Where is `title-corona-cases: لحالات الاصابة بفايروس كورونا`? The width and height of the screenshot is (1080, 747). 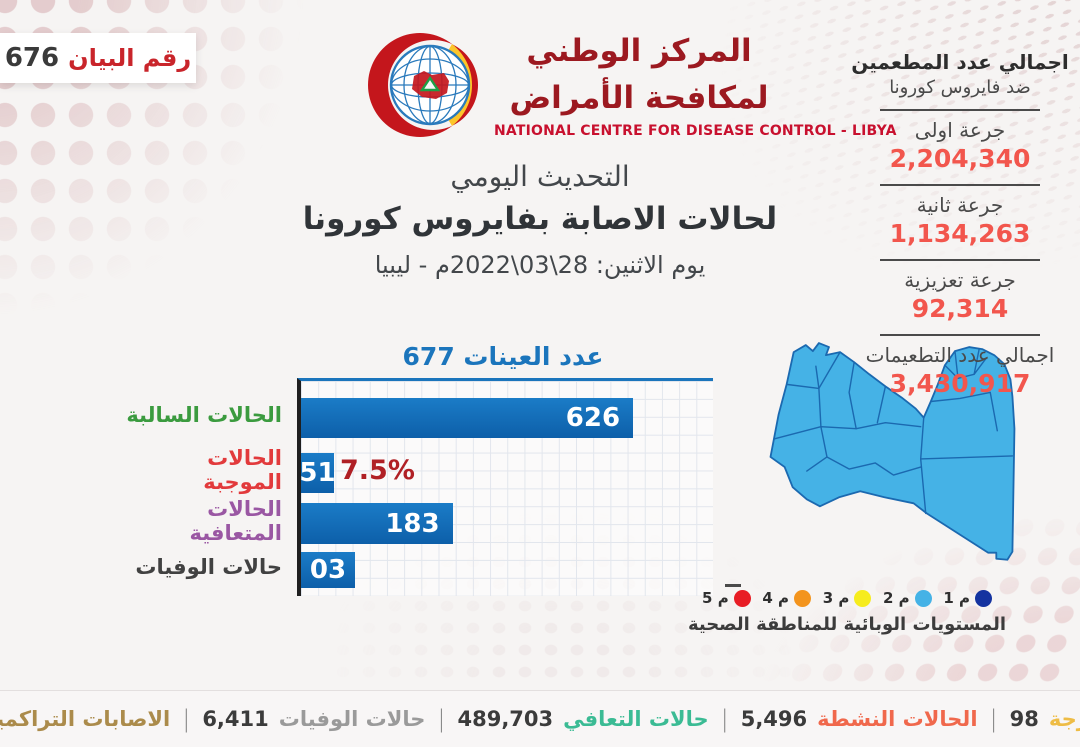 title-corona-cases: لحالات الاصابة بفايروس كورونا is located at coordinates (540, 219).